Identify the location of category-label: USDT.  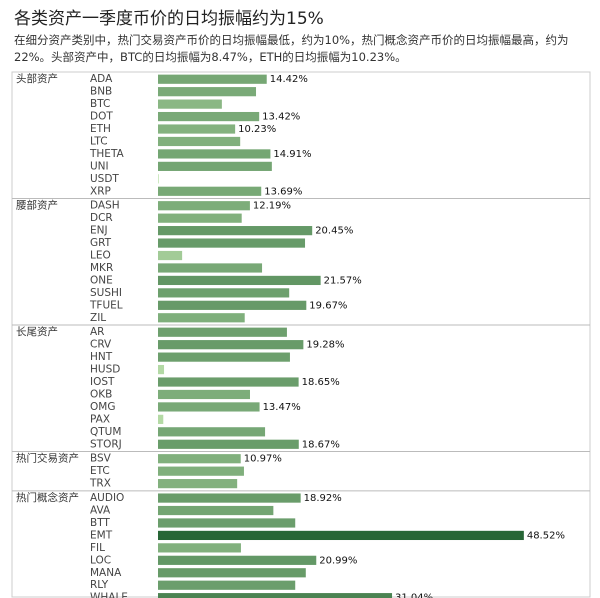
(104, 179).